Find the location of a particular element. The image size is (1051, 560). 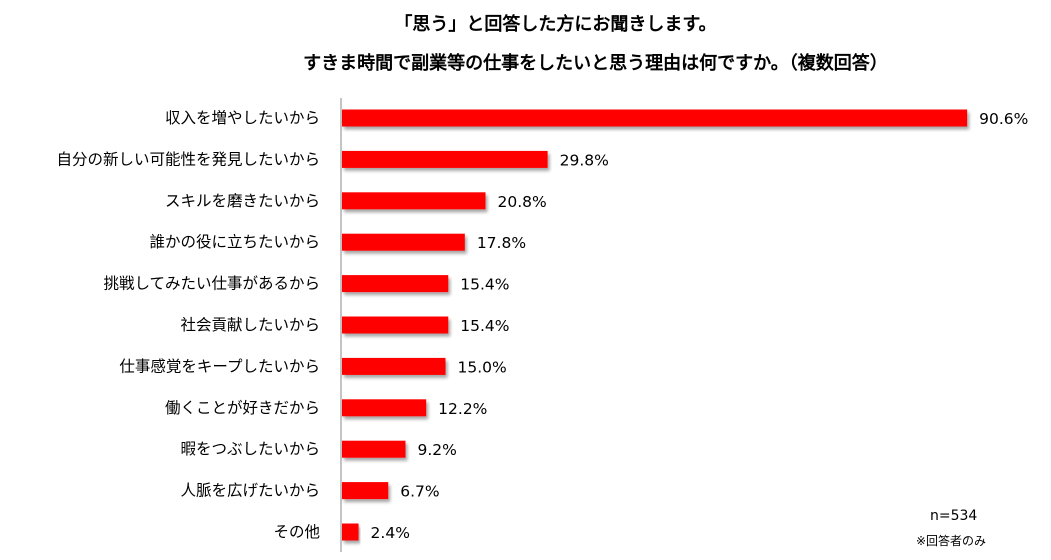

category-label-7: 働くことが好きだから is located at coordinates (242, 408).